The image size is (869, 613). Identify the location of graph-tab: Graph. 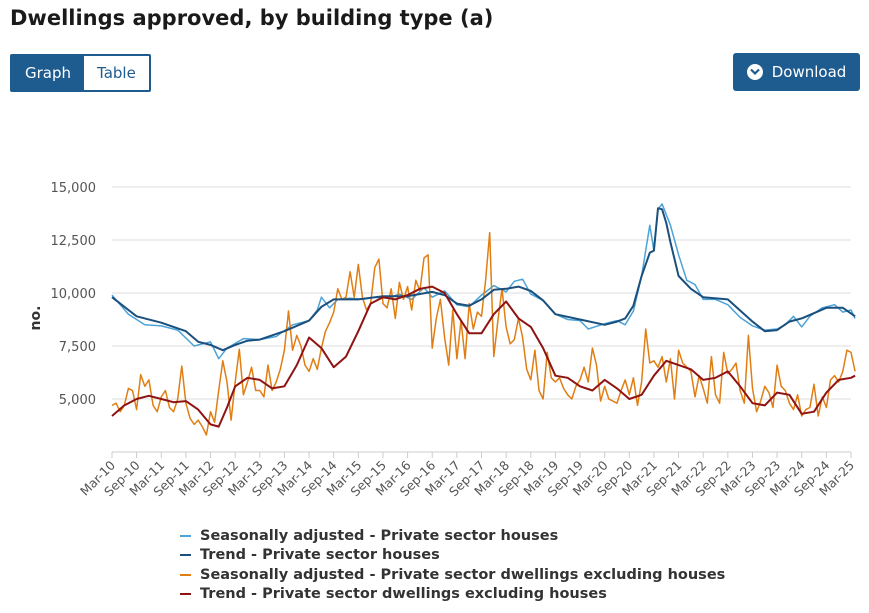
(48, 73).